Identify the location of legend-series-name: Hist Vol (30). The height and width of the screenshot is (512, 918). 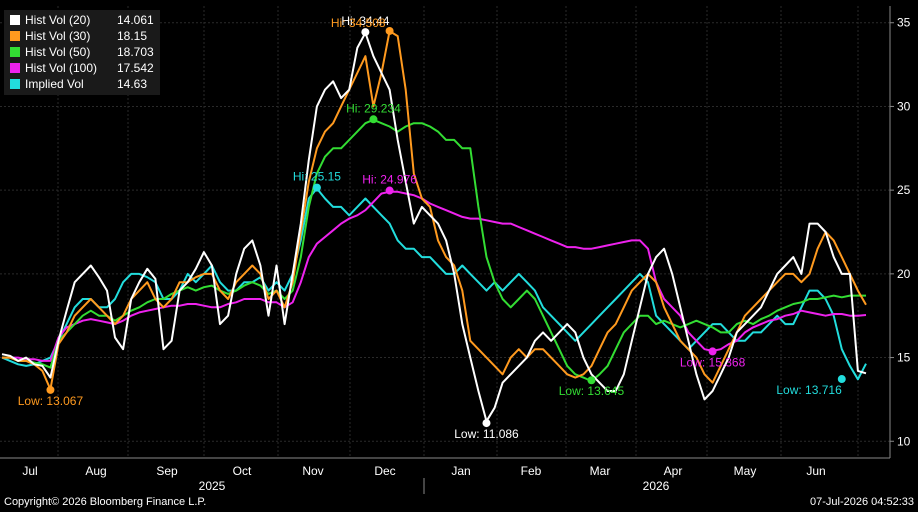
(58, 36).